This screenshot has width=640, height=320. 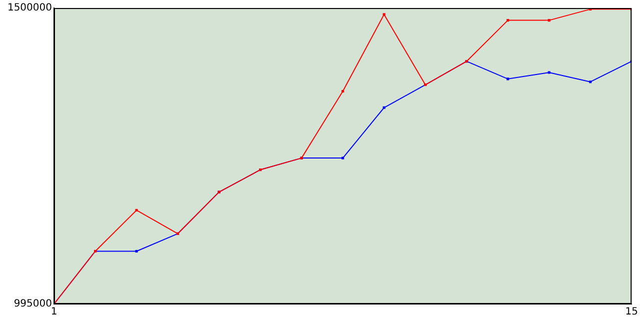 I want to click on x-tick-label: 15, so click(x=631, y=312).